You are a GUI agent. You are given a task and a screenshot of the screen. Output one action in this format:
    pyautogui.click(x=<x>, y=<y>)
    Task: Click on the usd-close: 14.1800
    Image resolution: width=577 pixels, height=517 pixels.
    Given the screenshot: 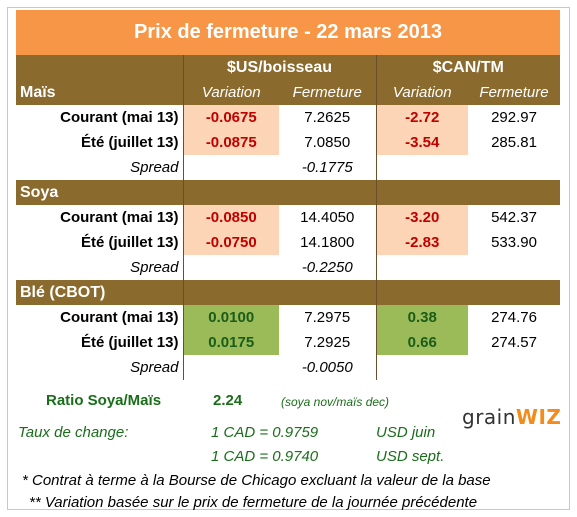 What is the action you would take?
    pyautogui.click(x=328, y=242)
    